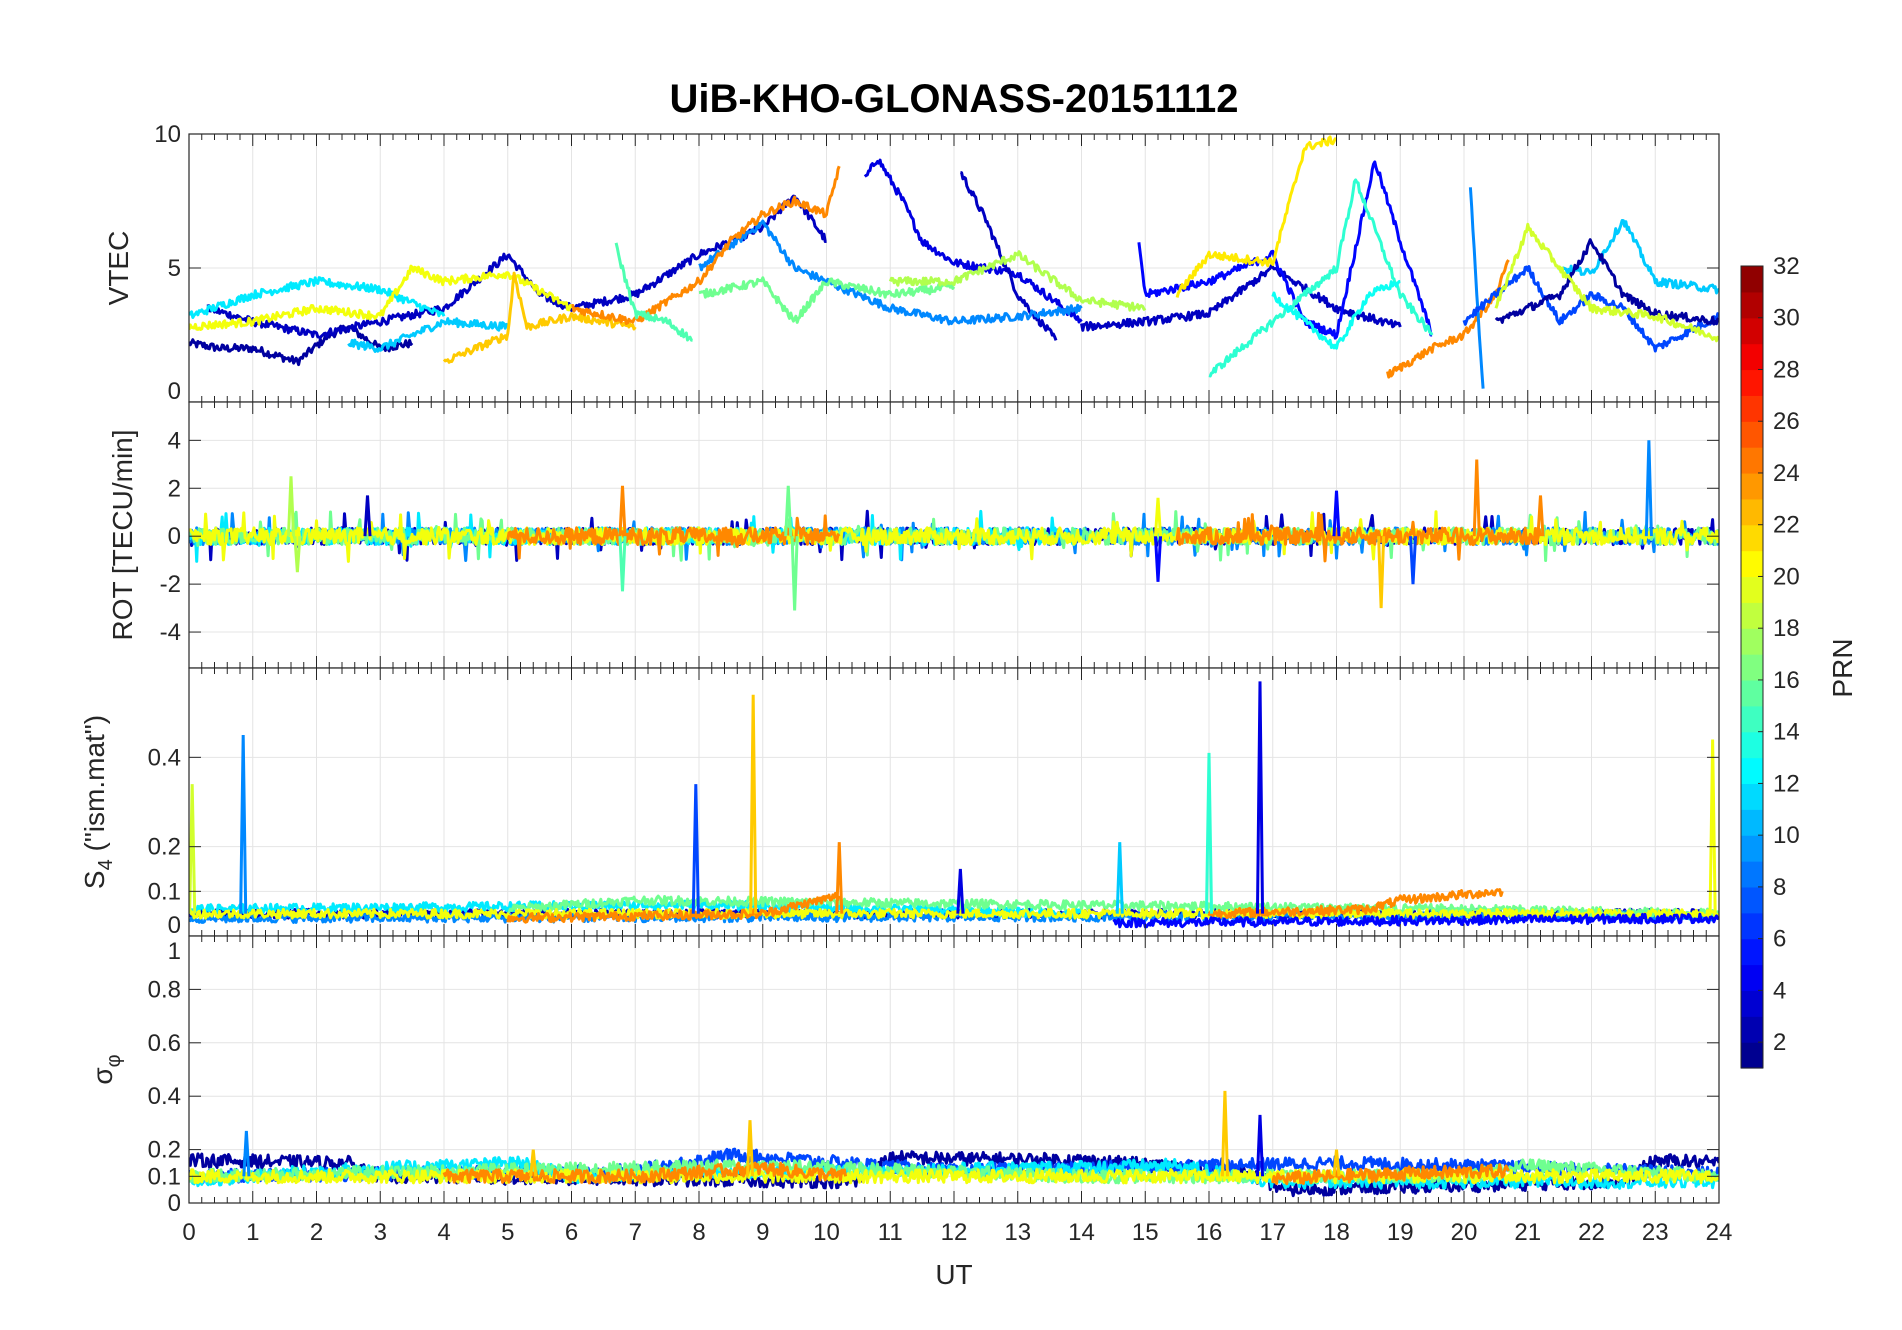 The image size is (1902, 1330). What do you see at coordinates (571, 1232) in the screenshot?
I see `x-tick-label: 6` at bounding box center [571, 1232].